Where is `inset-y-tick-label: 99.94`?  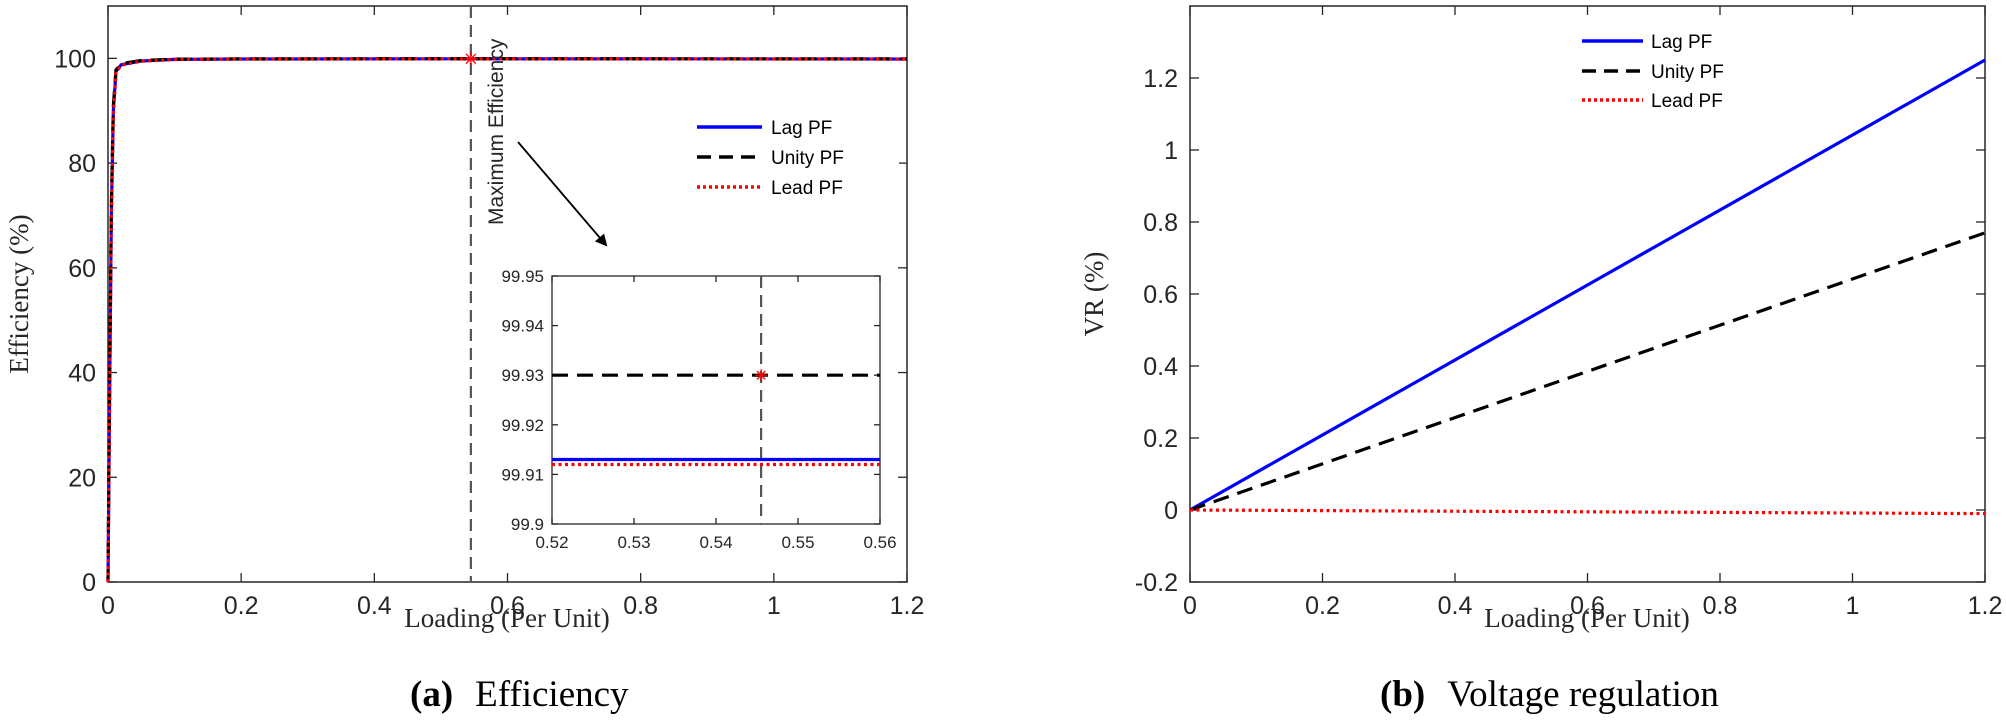 inset-y-tick-label: 99.94 is located at coordinates (522, 326).